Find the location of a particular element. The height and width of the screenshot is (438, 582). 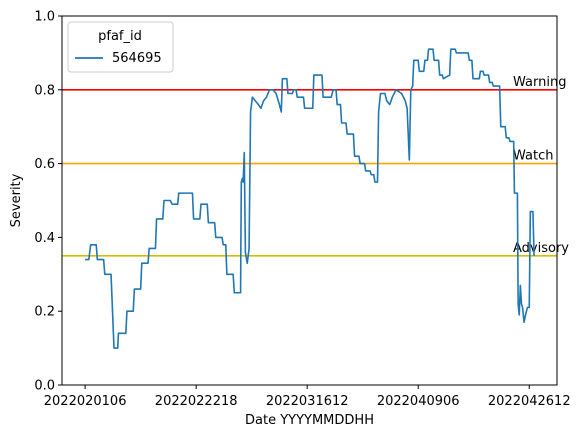

x-tick-label: 2022042612 is located at coordinates (529, 401).